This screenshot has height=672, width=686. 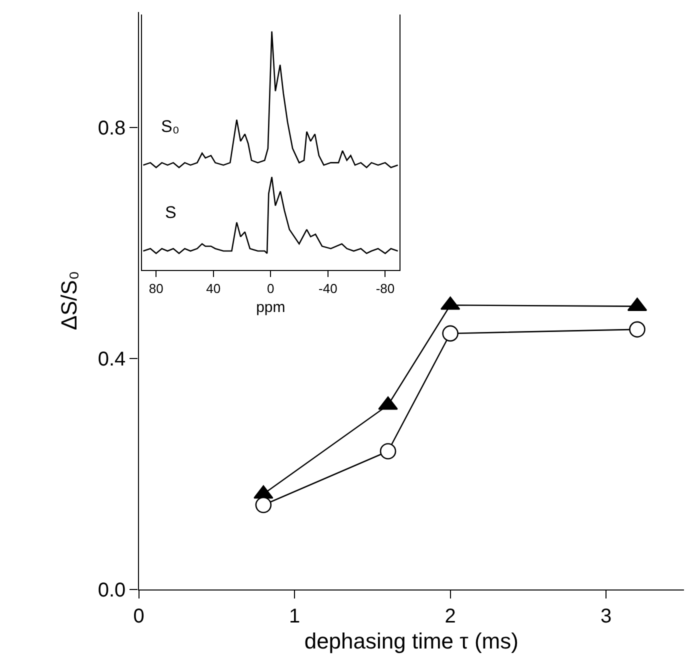 What do you see at coordinates (213, 288) in the screenshot?
I see `x-tick-label: 40` at bounding box center [213, 288].